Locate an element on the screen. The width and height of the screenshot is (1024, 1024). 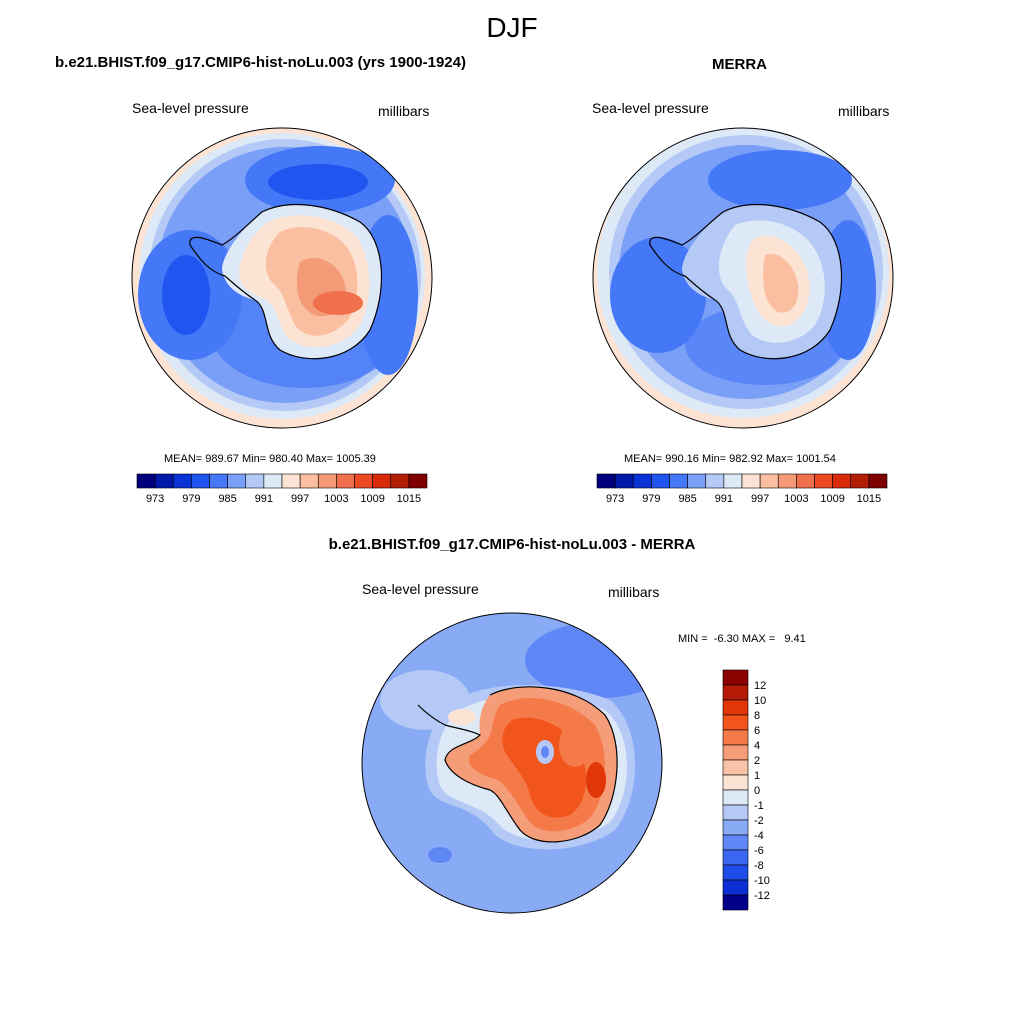
obs-units-label: millibars is located at coordinates (864, 111).